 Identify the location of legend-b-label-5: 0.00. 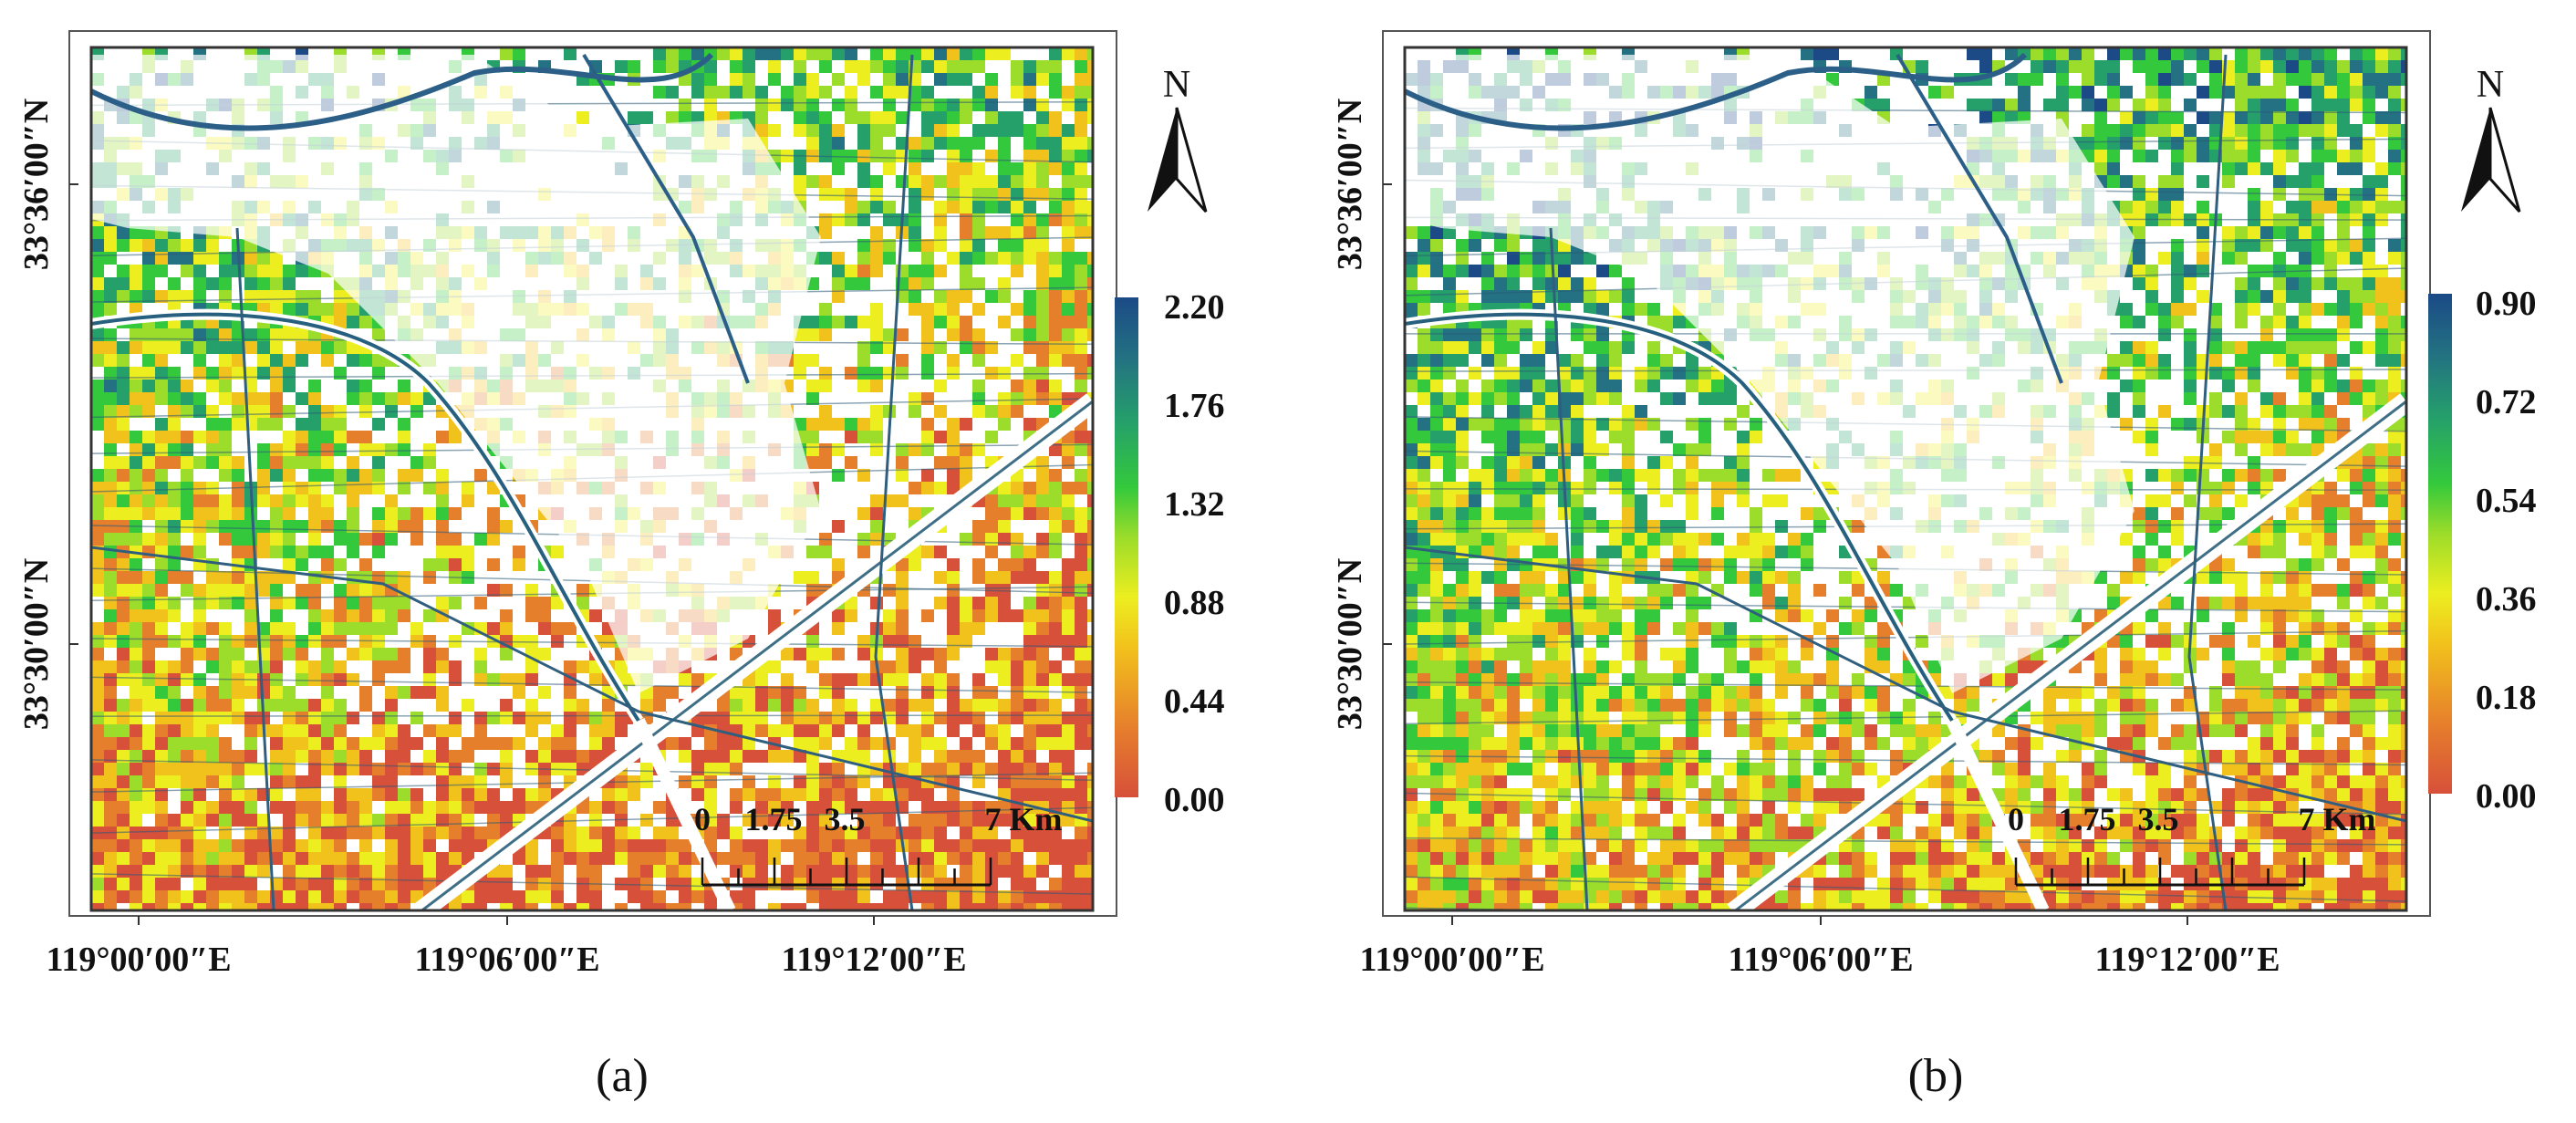
(2506, 796).